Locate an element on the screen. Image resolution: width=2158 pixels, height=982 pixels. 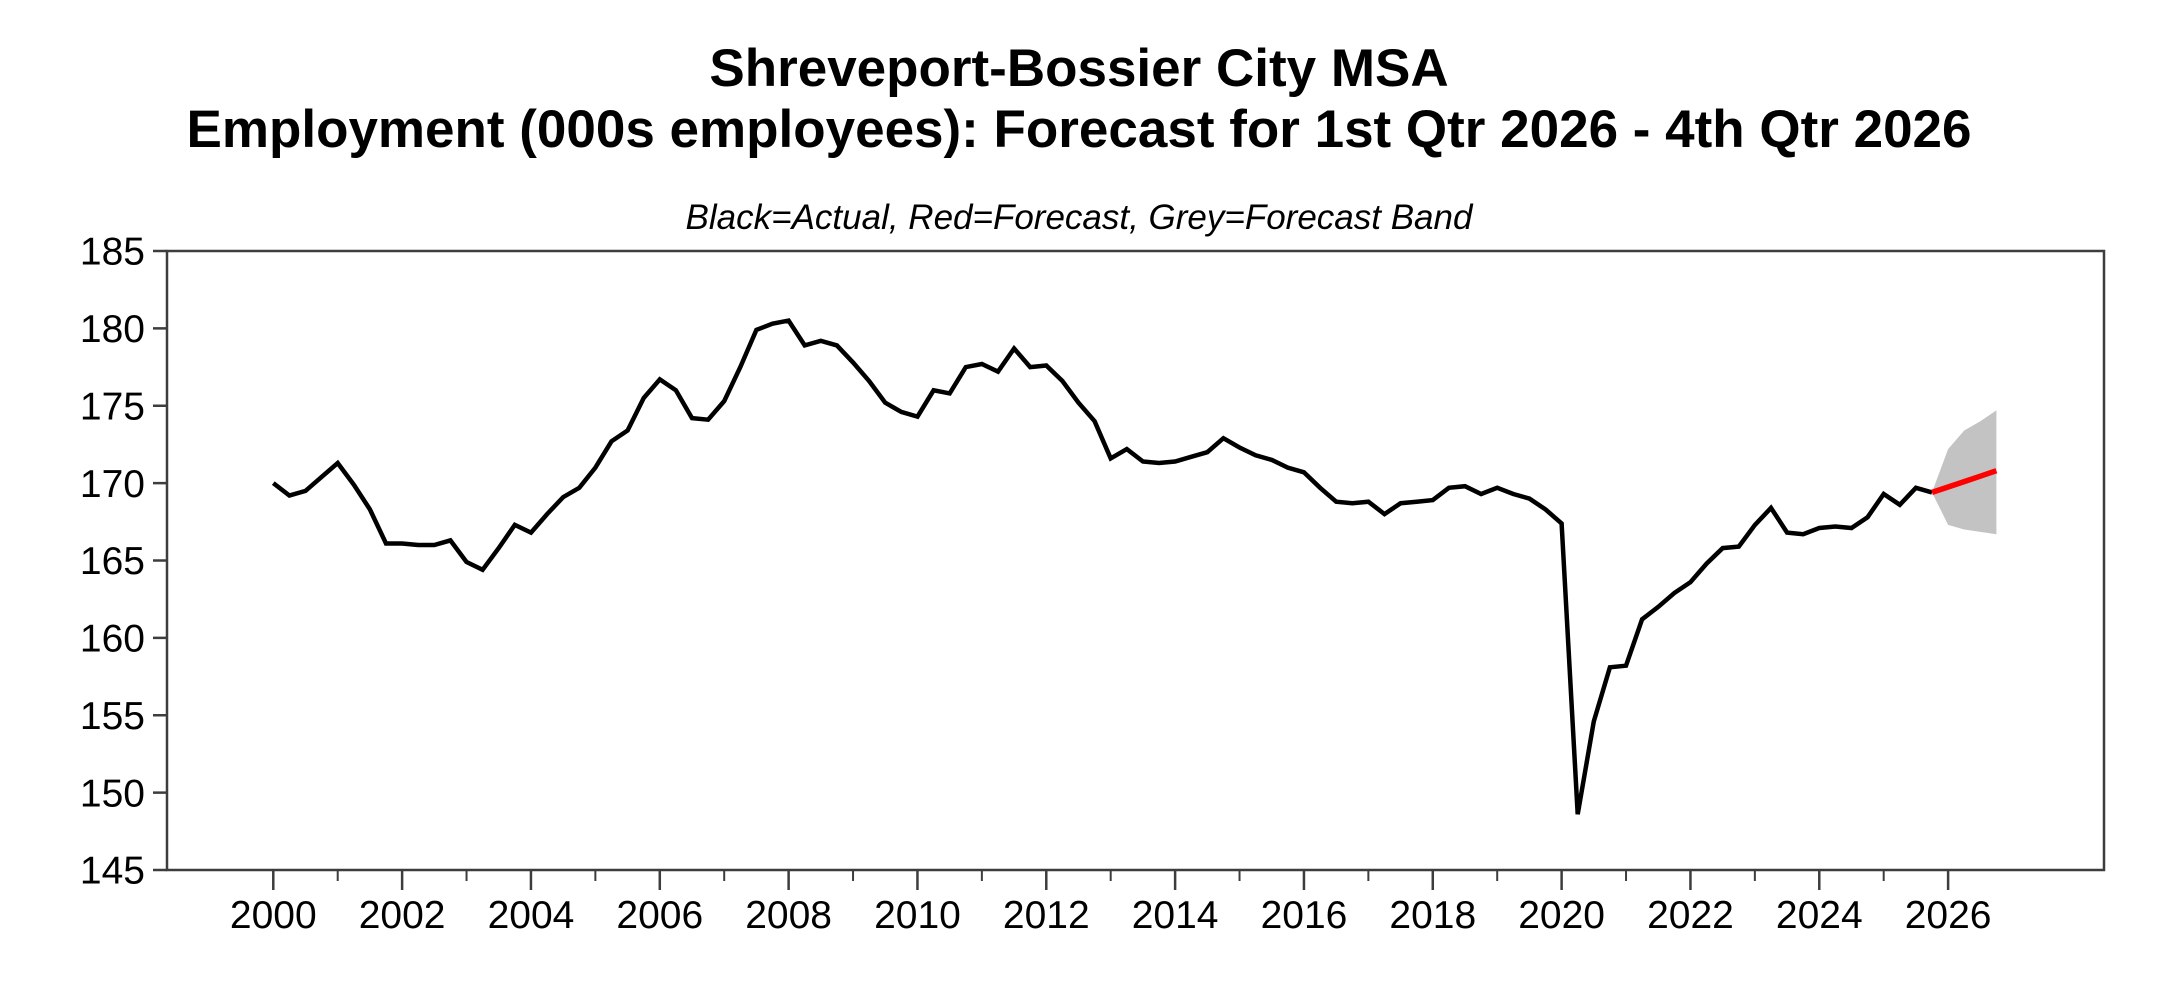
y-axis-tick-label: 165 is located at coordinates (112, 561).